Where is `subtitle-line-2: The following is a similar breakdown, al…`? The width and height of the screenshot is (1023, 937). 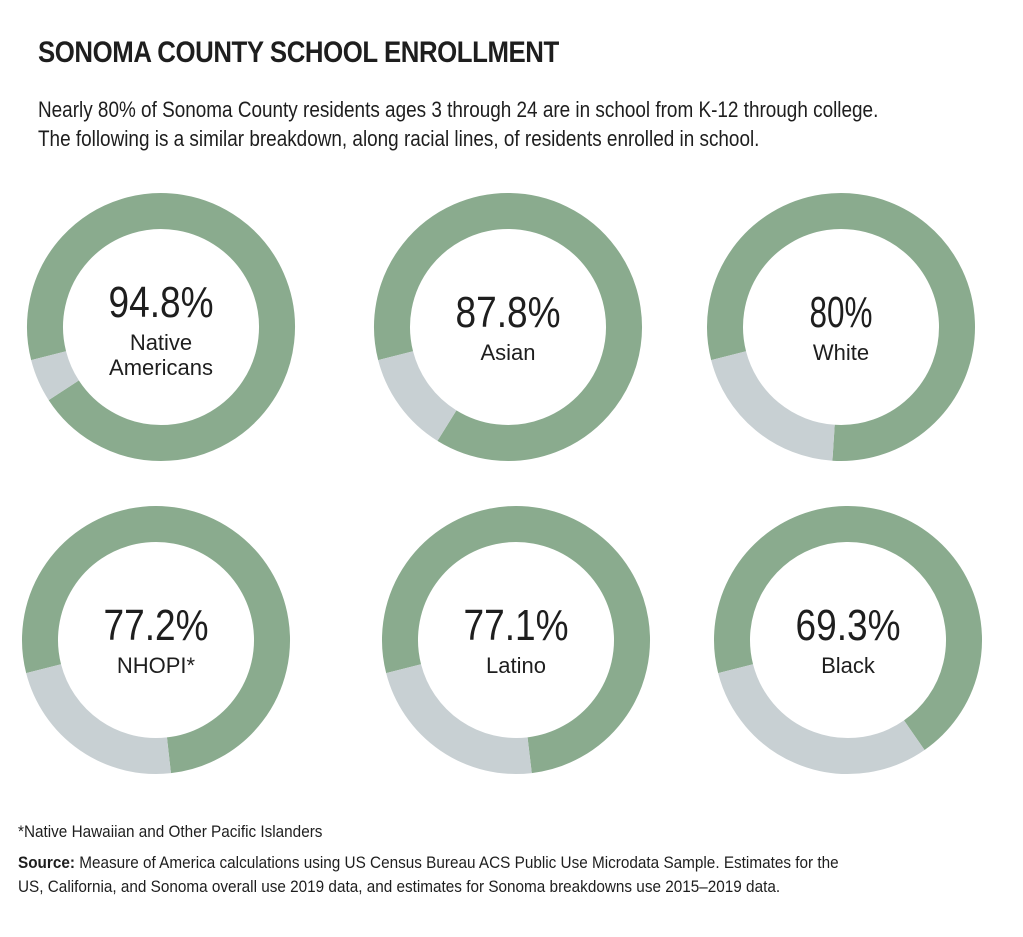
subtitle-line-2: The following is a similar breakdown, al… is located at coordinates (399, 138).